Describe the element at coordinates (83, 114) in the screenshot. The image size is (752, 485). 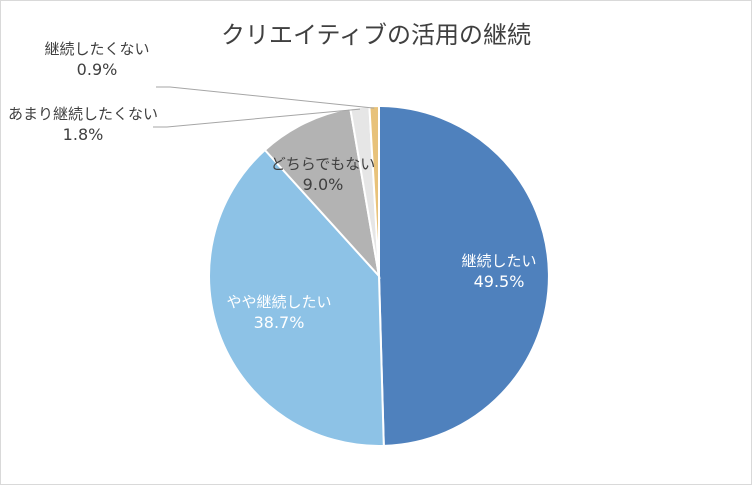
I see `slice-label-4: あまり継続したくない` at that location.